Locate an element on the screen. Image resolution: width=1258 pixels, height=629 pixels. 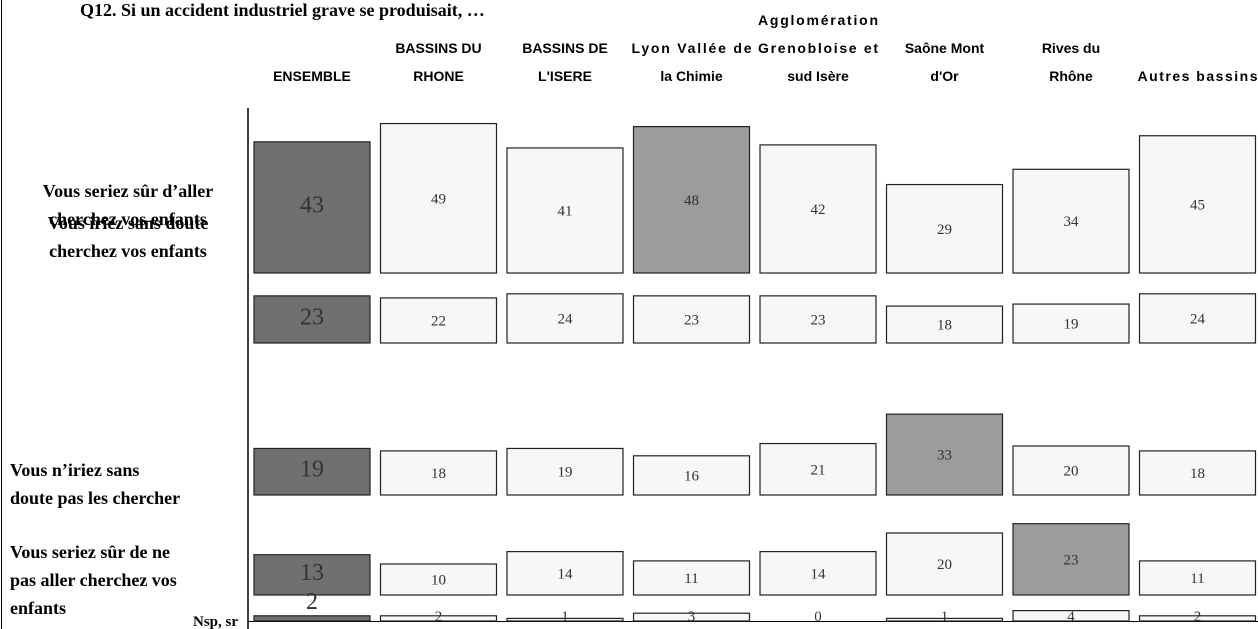
value-label: 3 is located at coordinates (692, 617).